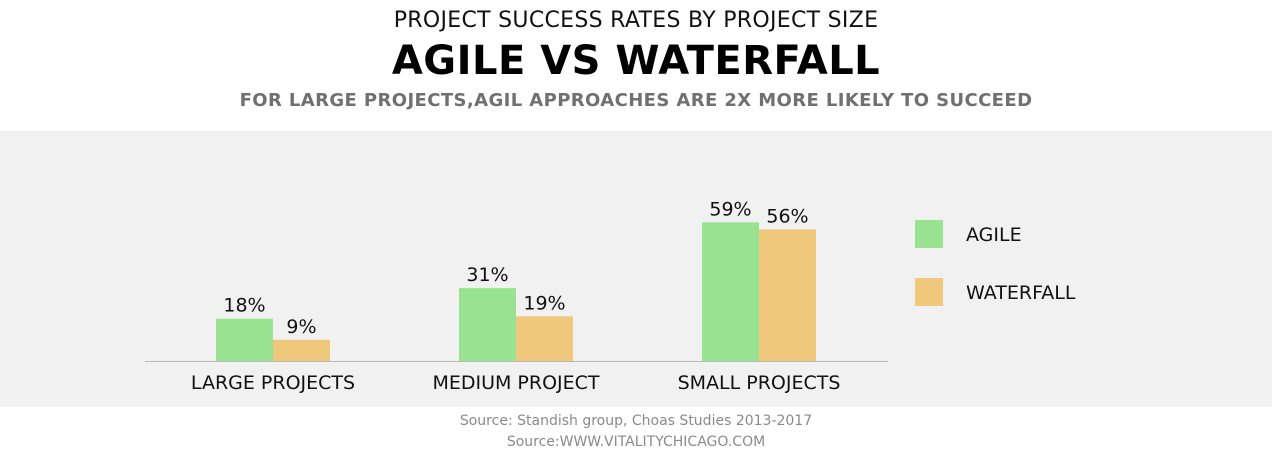 The width and height of the screenshot is (1272, 450). Describe the element at coordinates (487, 275) in the screenshot. I see `data-label-agile-2: 31%` at that location.